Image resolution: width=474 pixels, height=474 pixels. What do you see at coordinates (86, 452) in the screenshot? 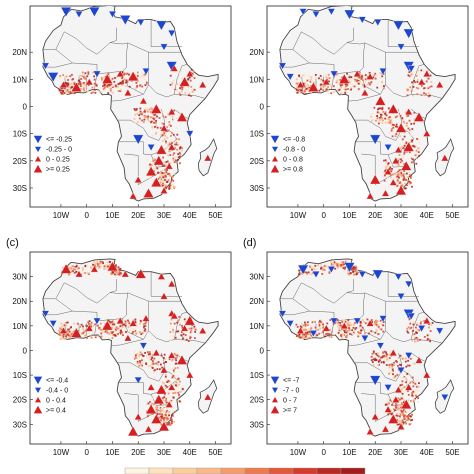
I see `longitude-tick-label: 0` at bounding box center [86, 452].